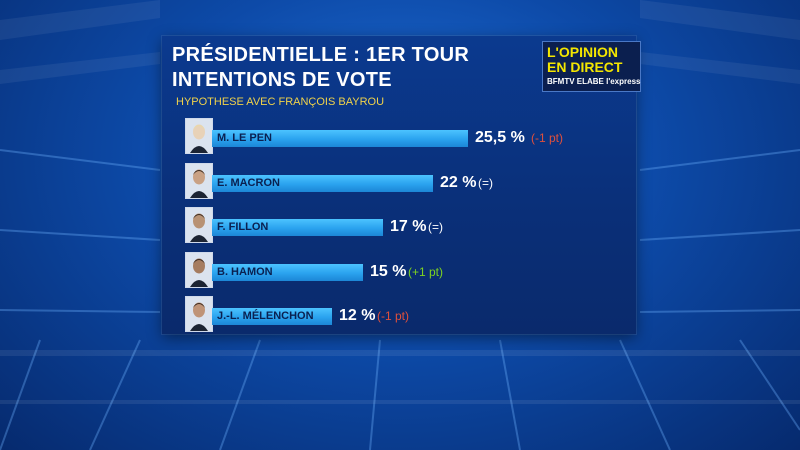  What do you see at coordinates (388, 271) in the screenshot?
I see `value-label: 15 %` at bounding box center [388, 271].